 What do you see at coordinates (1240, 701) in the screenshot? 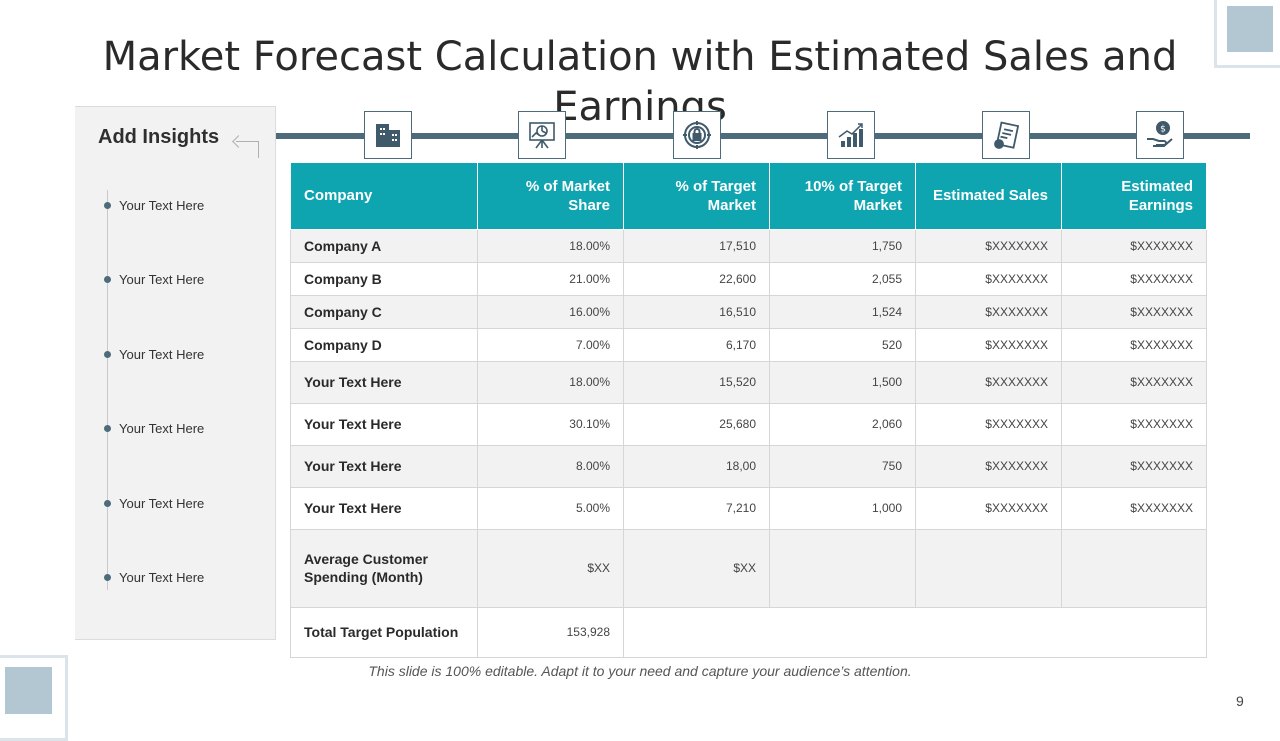
I see `page-number: 9` at bounding box center [1240, 701].